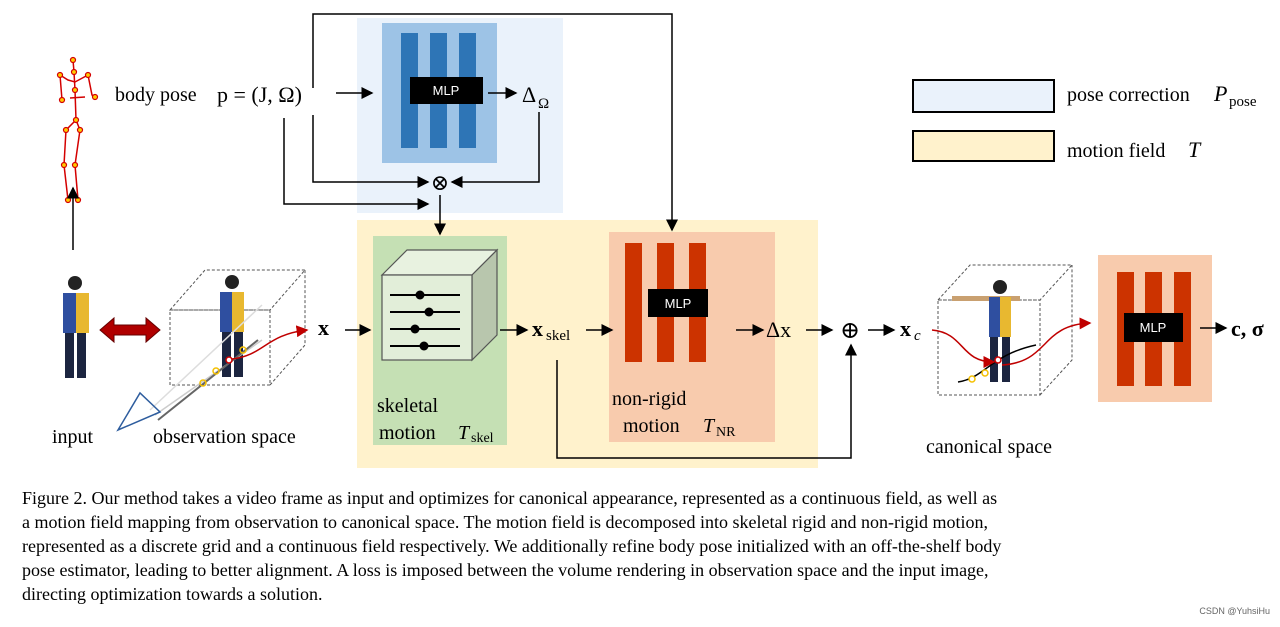  I want to click on observation-space-label: observation space, so click(224, 437).